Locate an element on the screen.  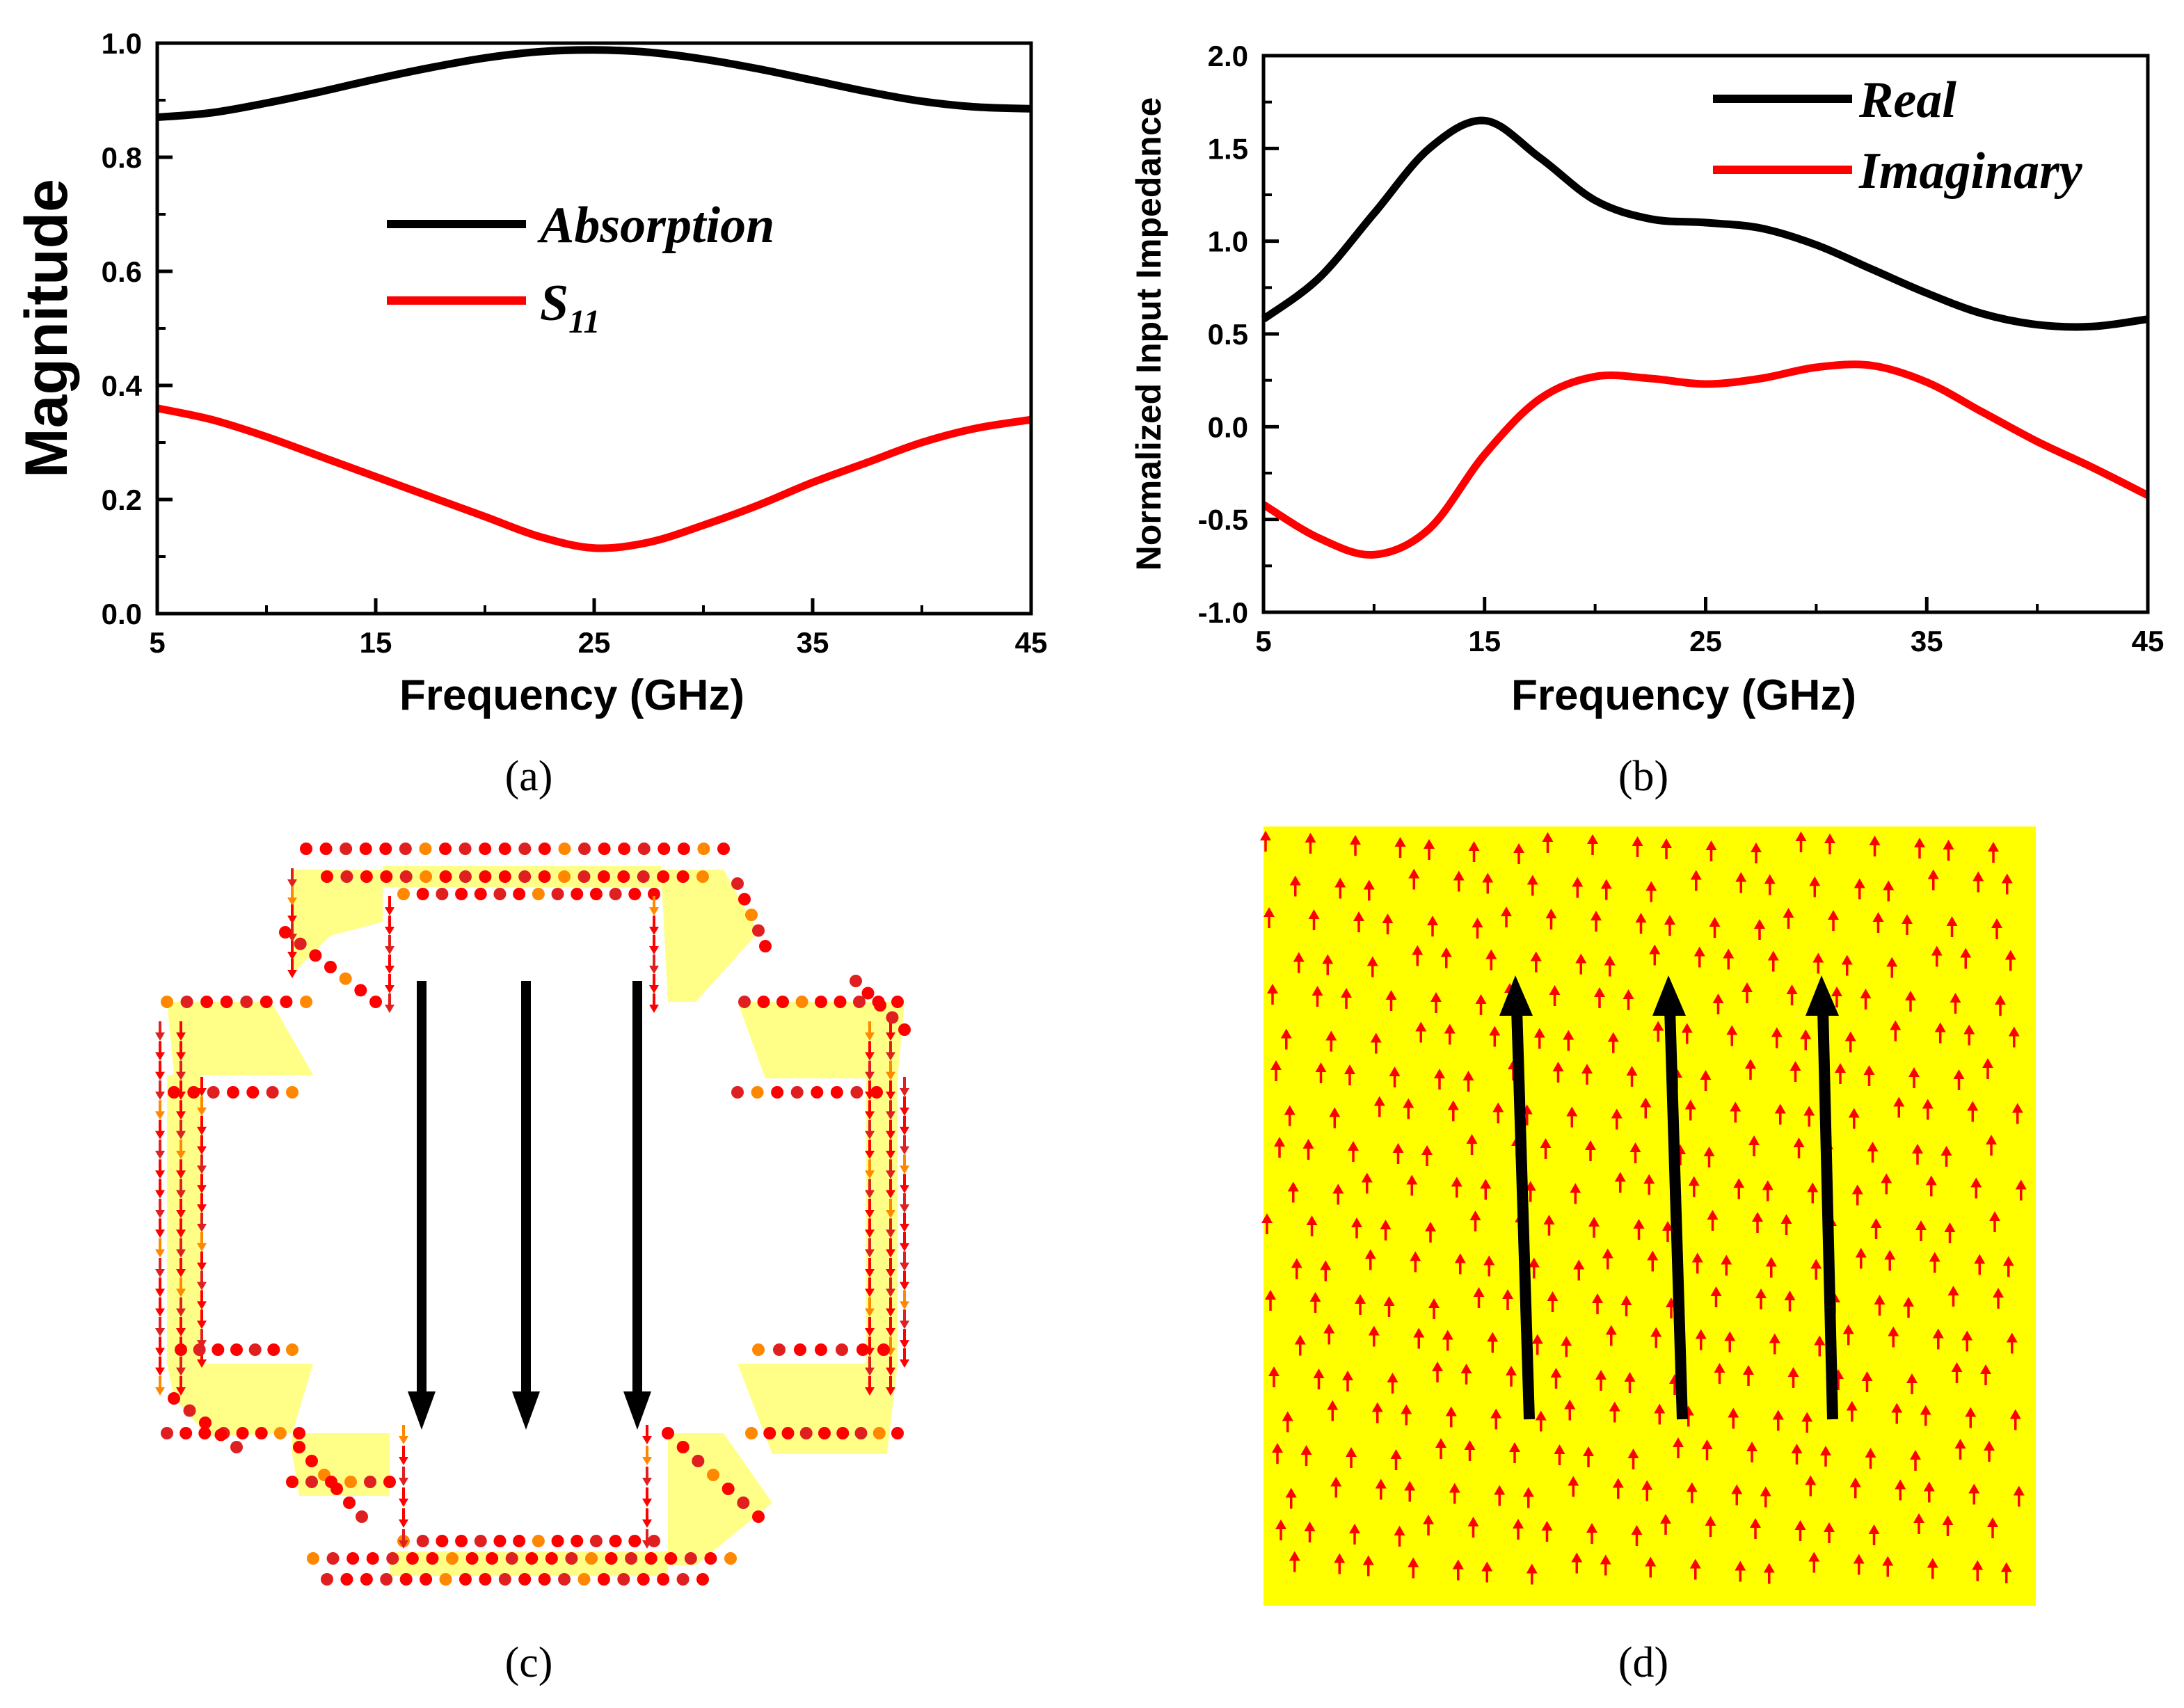
chart-a-xtick-label: 35 is located at coordinates (813, 643).